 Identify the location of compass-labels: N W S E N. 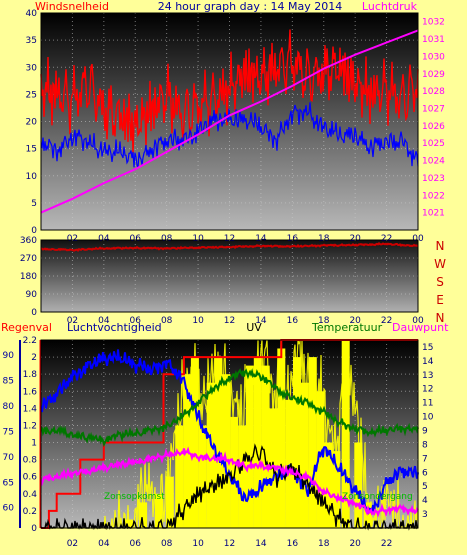
(440, 282).